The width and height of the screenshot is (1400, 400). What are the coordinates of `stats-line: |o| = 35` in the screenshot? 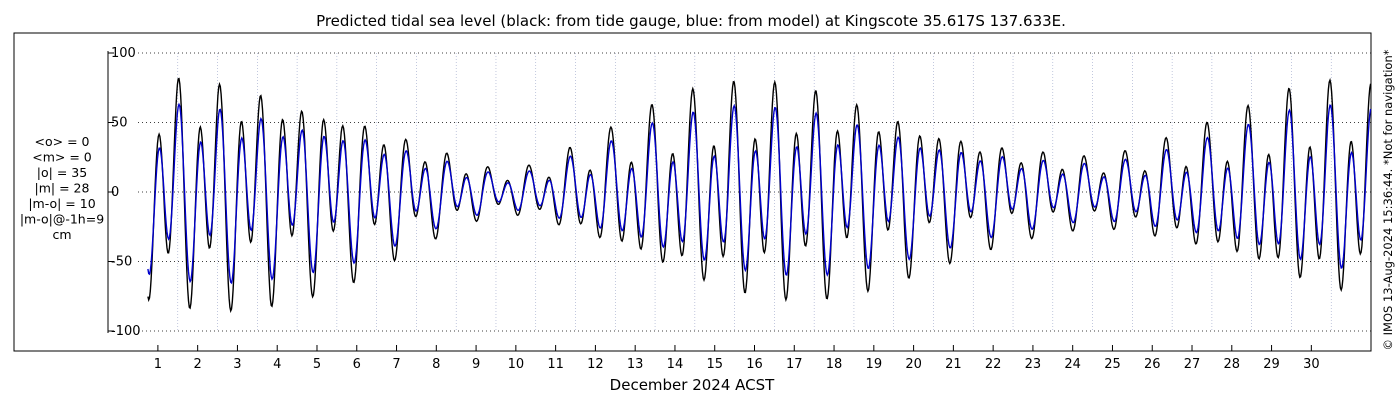 It's located at (62, 172).